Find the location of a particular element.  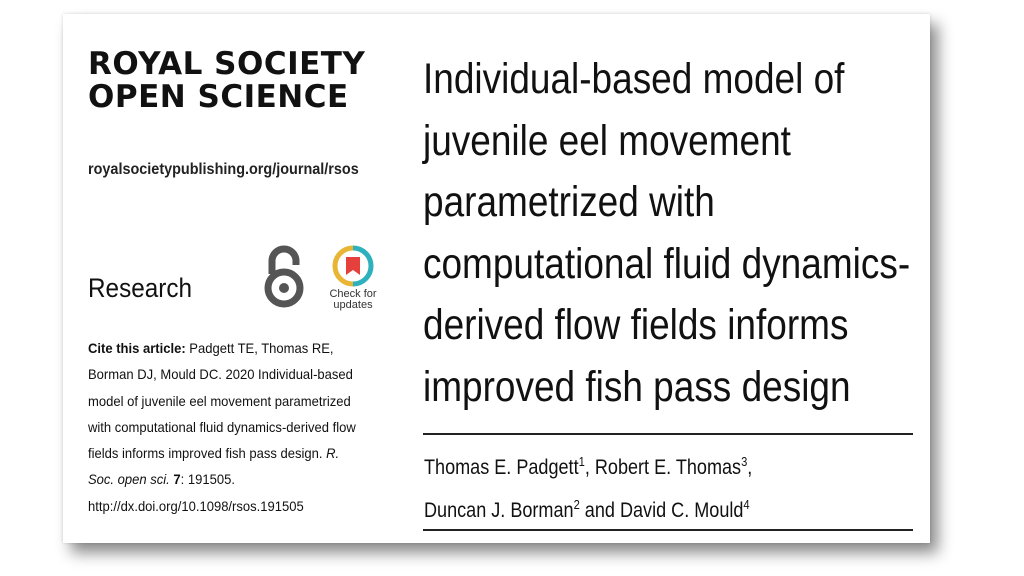

author-affiliation: 2 is located at coordinates (576, 504).